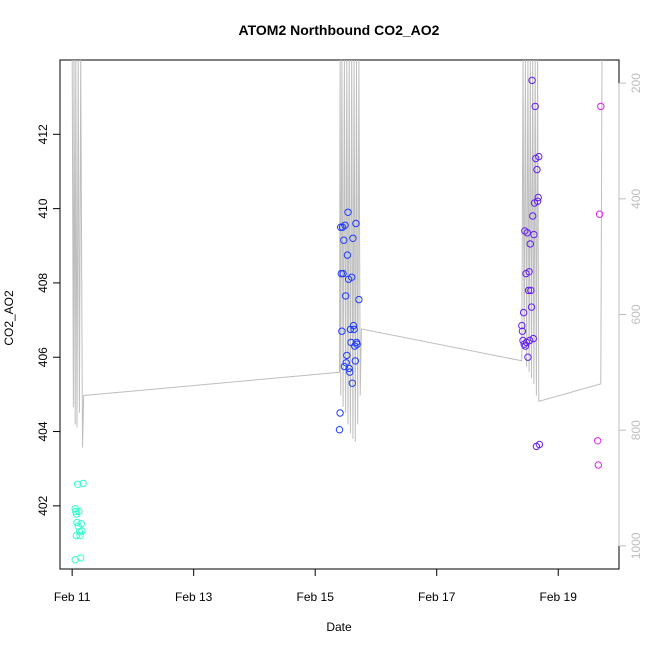 The width and height of the screenshot is (650, 650). What do you see at coordinates (559, 597) in the screenshot?
I see `x-tick-label: Feb 19` at bounding box center [559, 597].